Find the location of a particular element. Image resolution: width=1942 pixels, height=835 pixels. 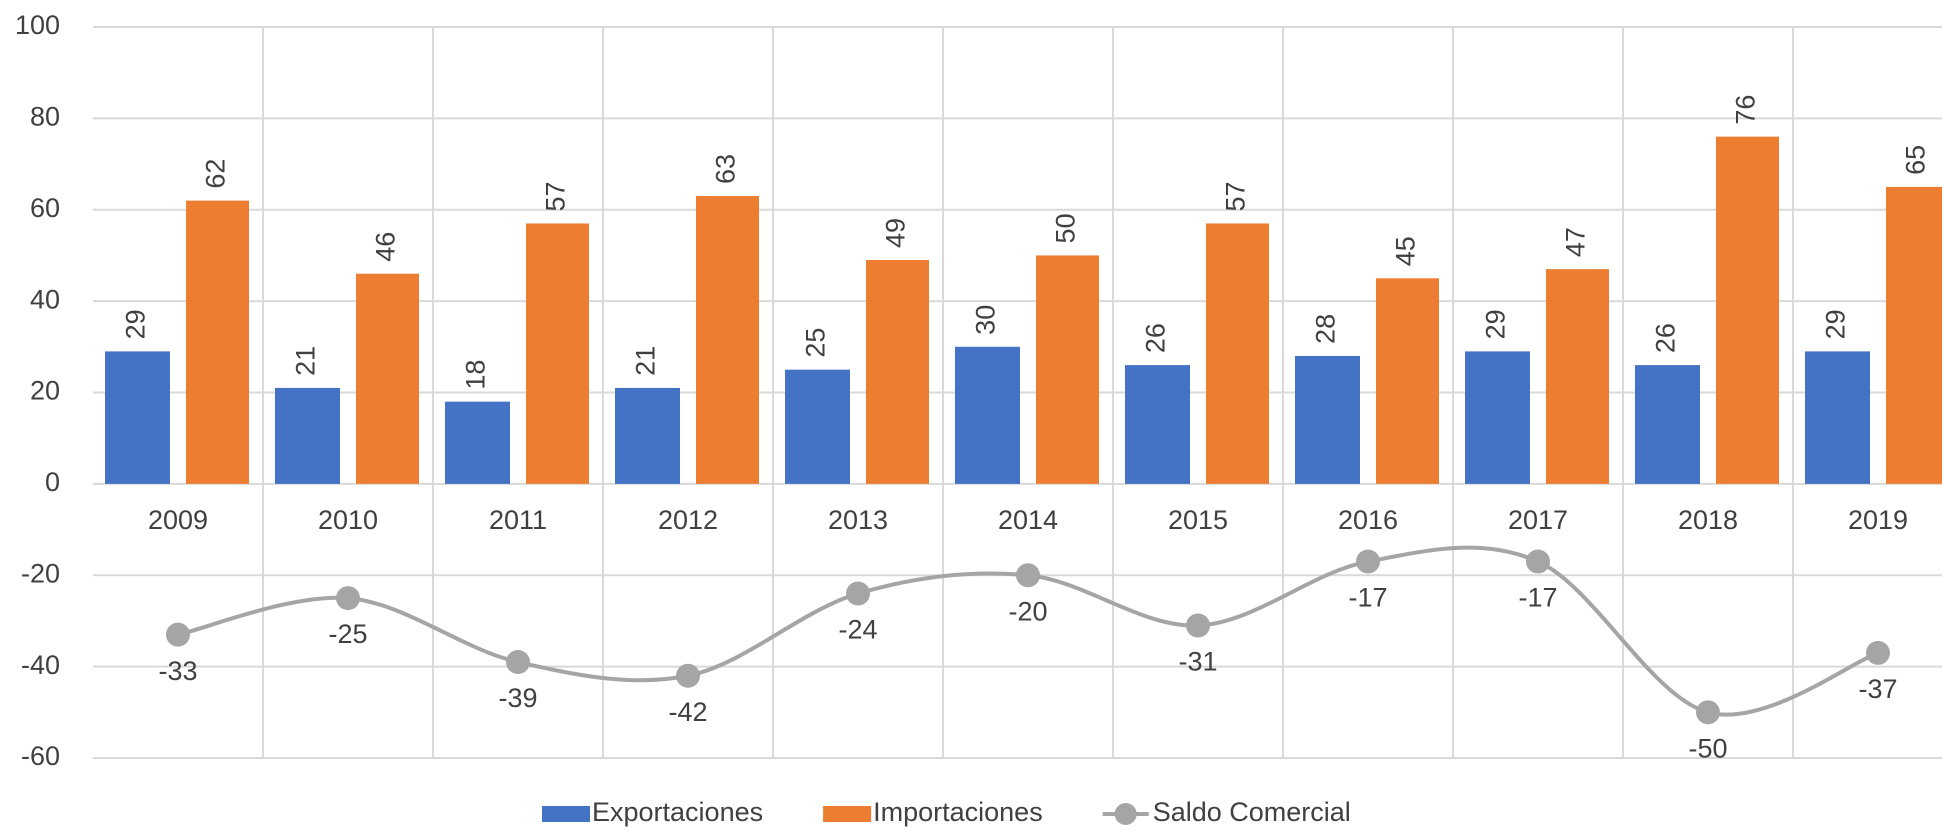

y-tick-label: 80 is located at coordinates (45, 117).